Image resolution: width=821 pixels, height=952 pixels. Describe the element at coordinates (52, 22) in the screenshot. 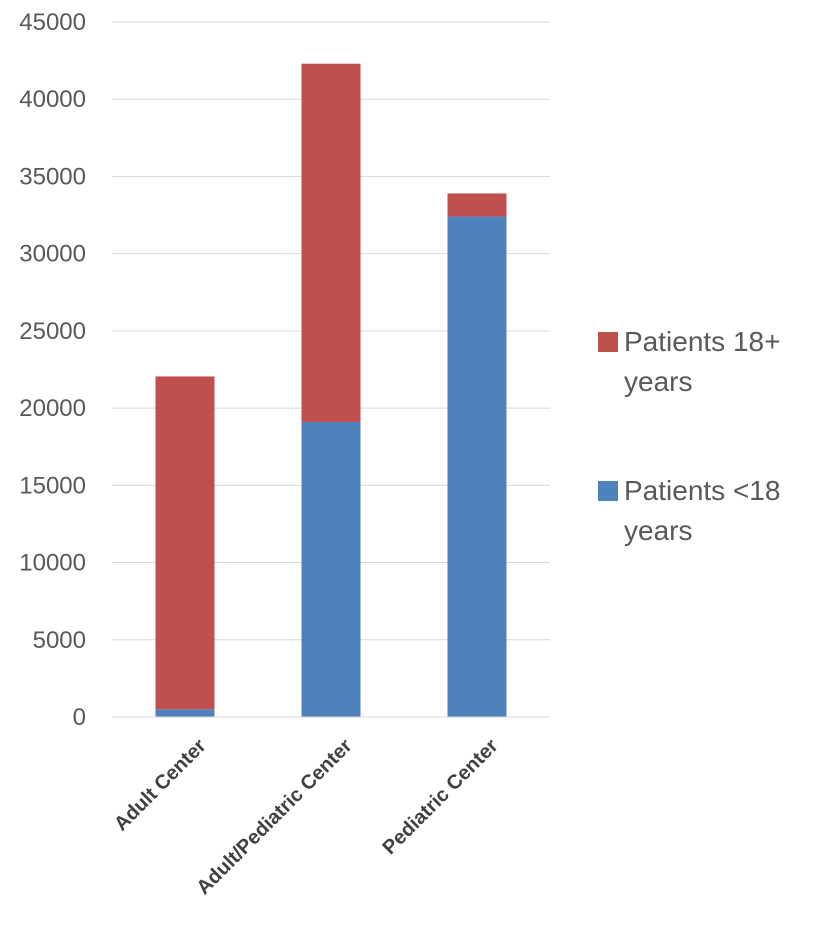

I see `y-tick-label: 45000` at that location.